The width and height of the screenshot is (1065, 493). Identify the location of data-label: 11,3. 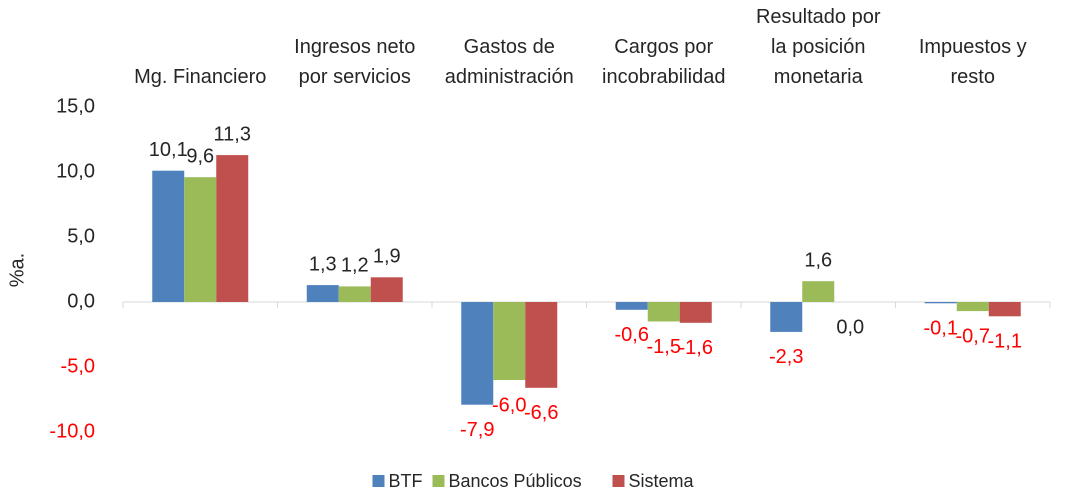
(232, 134).